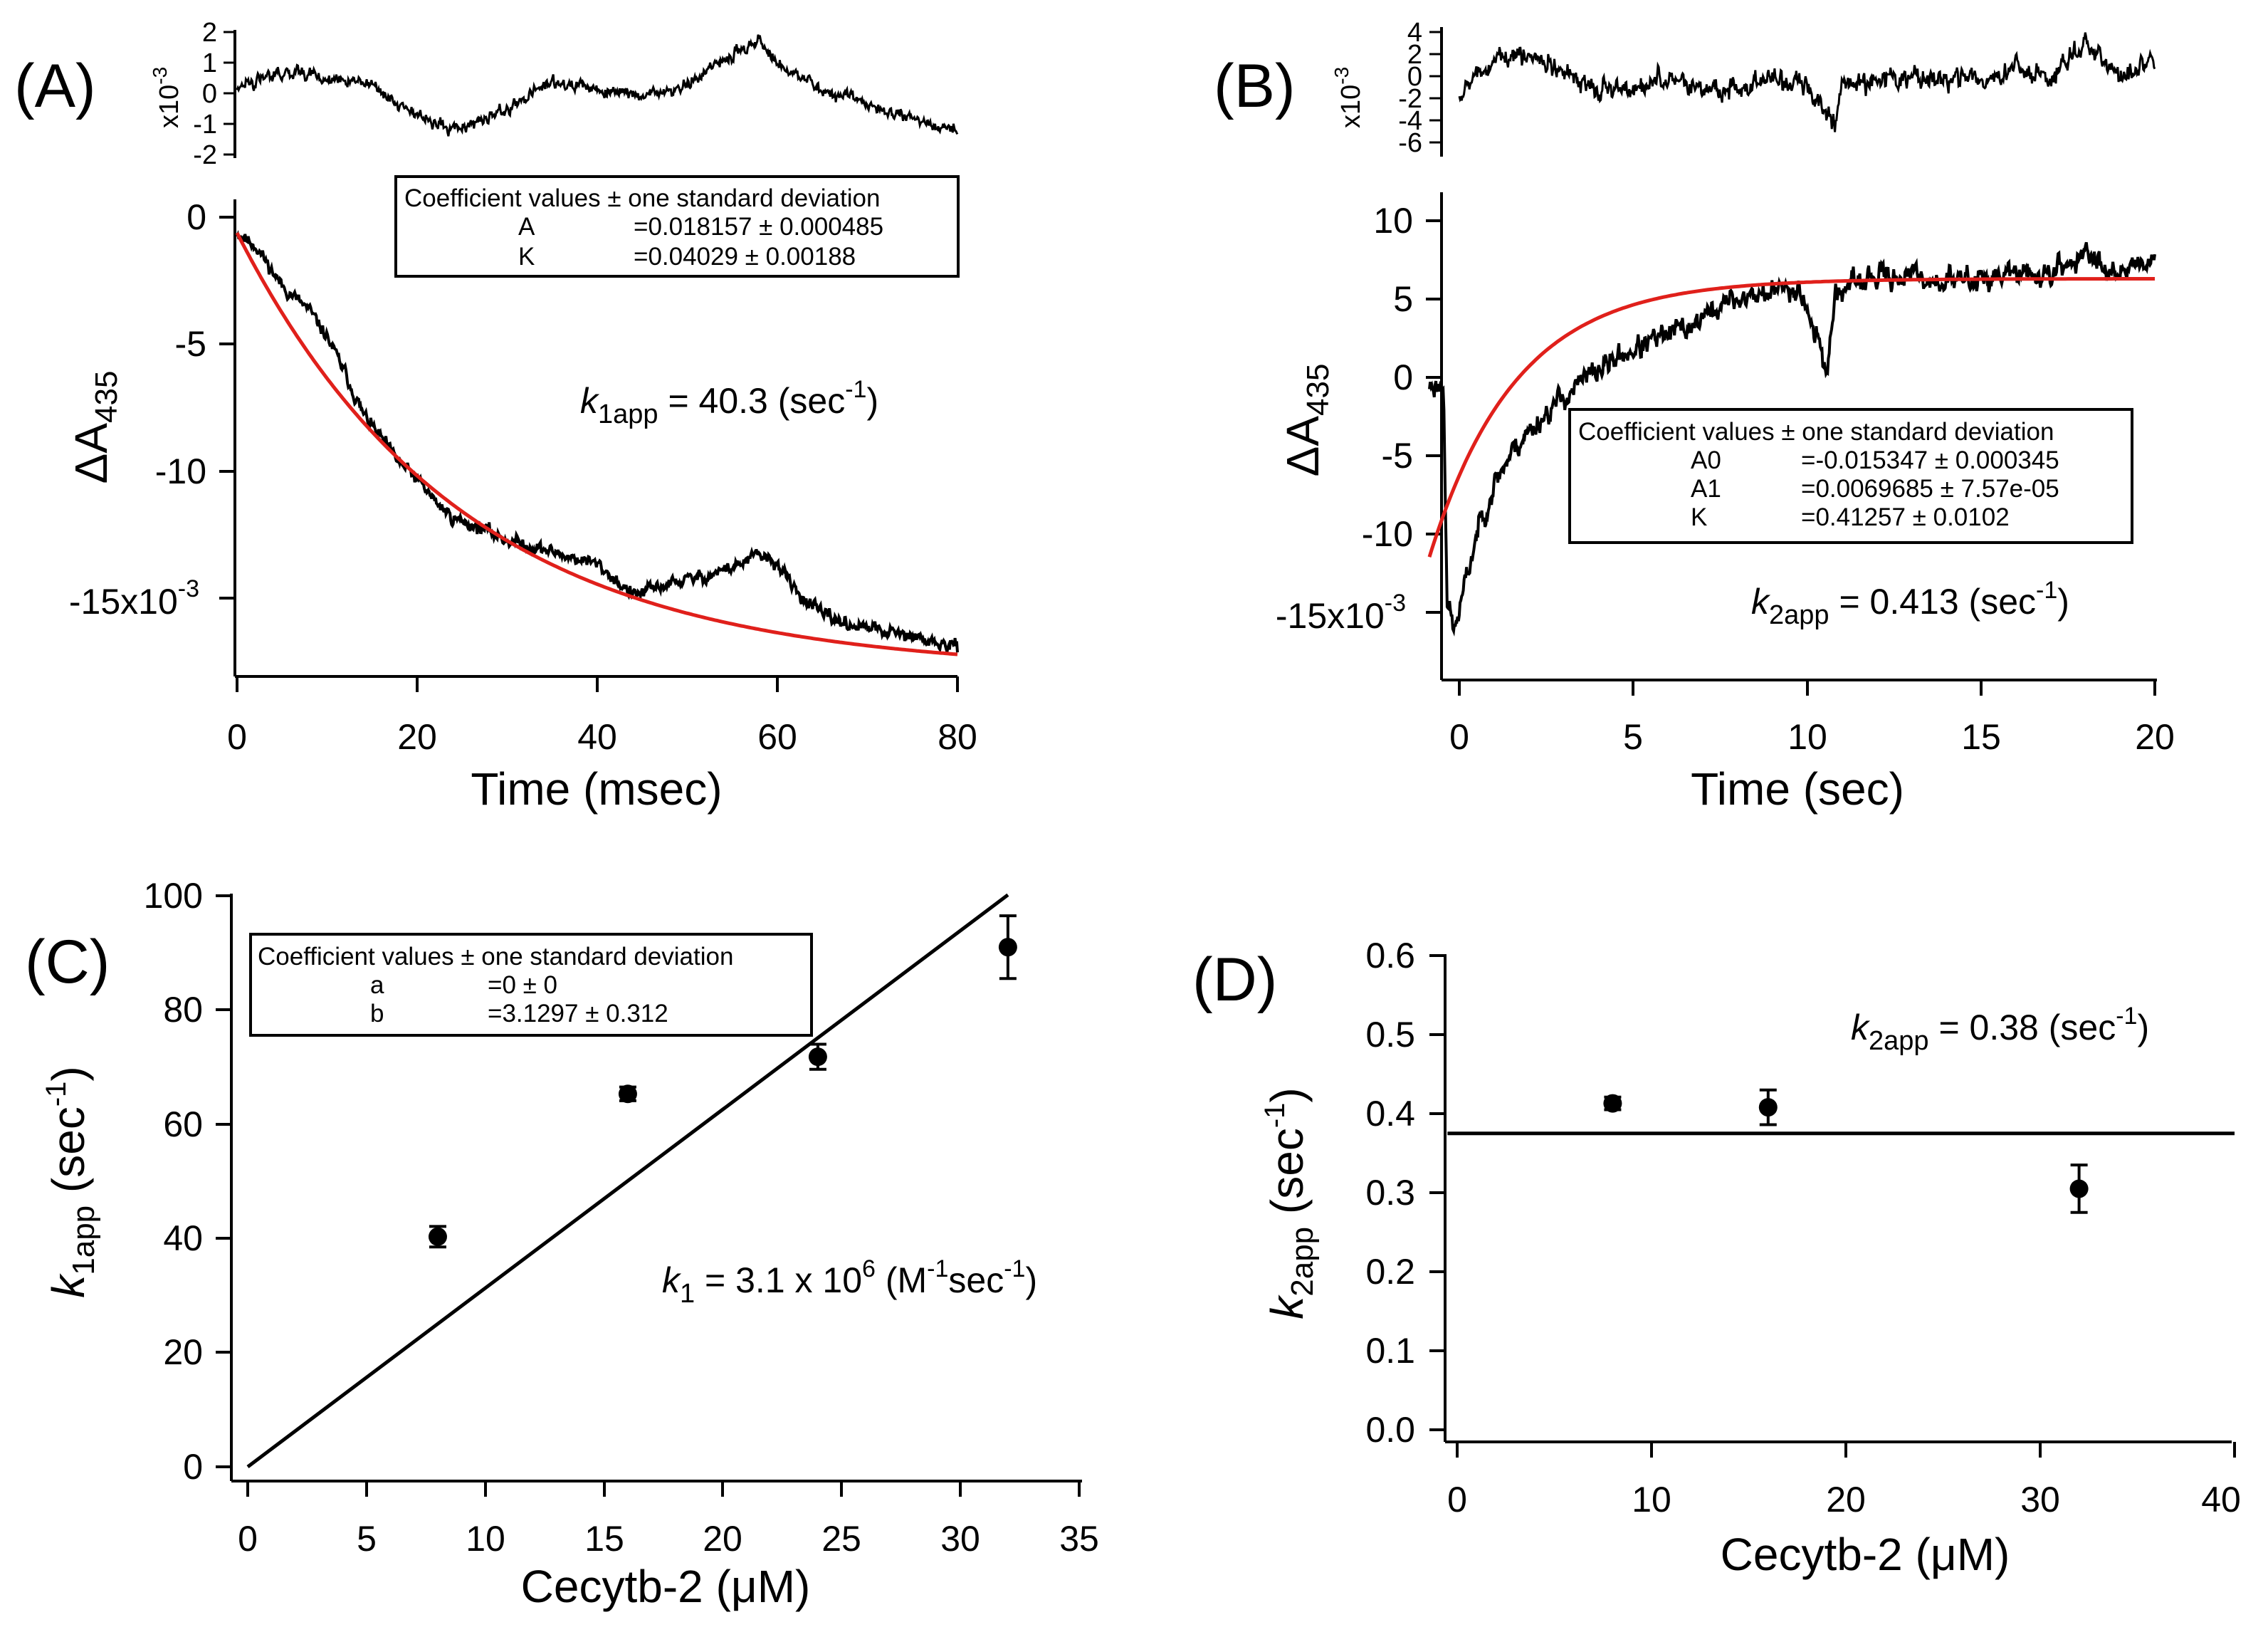  What do you see at coordinates (1403, 377) in the screenshot?
I see `panel-b-y-tick-label: 0` at bounding box center [1403, 377].